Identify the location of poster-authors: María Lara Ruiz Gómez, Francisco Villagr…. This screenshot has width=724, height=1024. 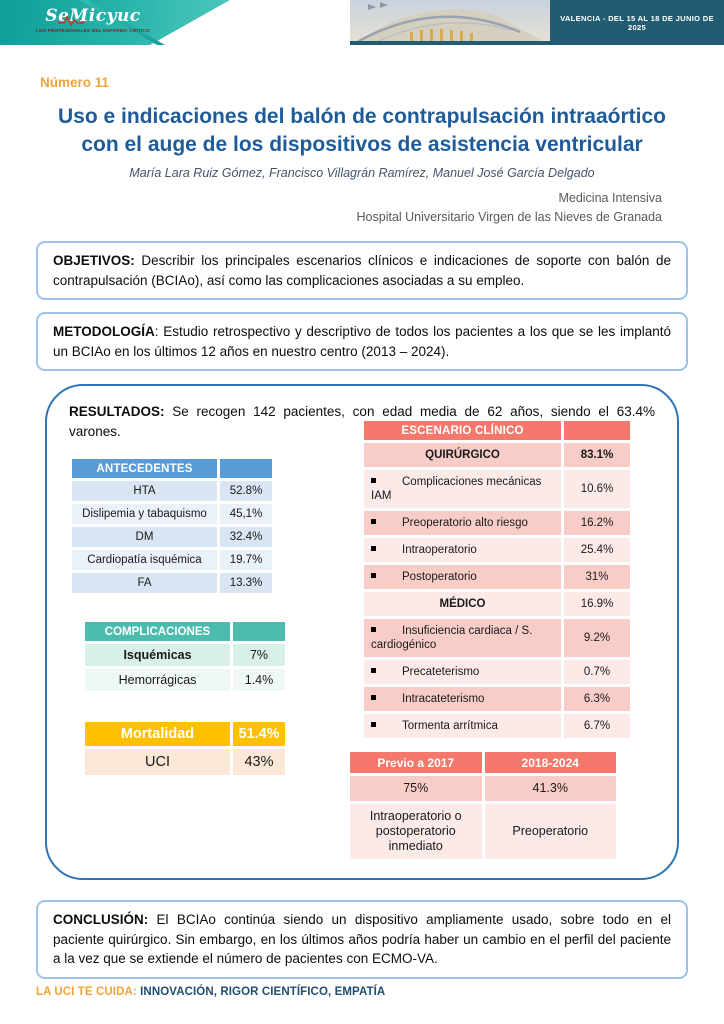
(362, 173).